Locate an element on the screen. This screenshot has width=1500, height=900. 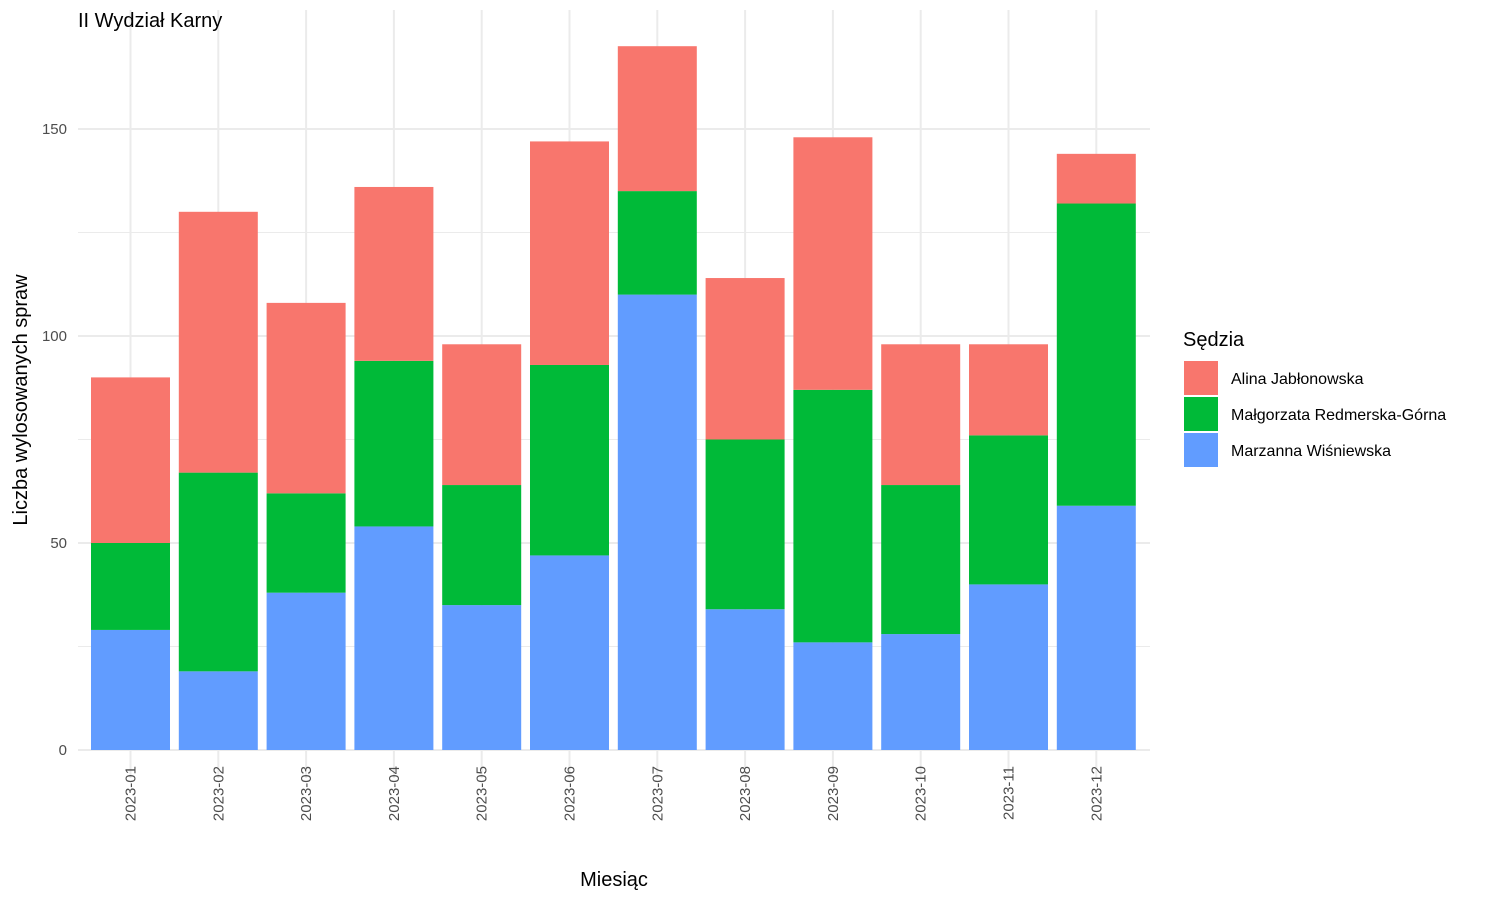
legend-label: Małgorzata Redmerska-Górna is located at coordinates (1338, 415).